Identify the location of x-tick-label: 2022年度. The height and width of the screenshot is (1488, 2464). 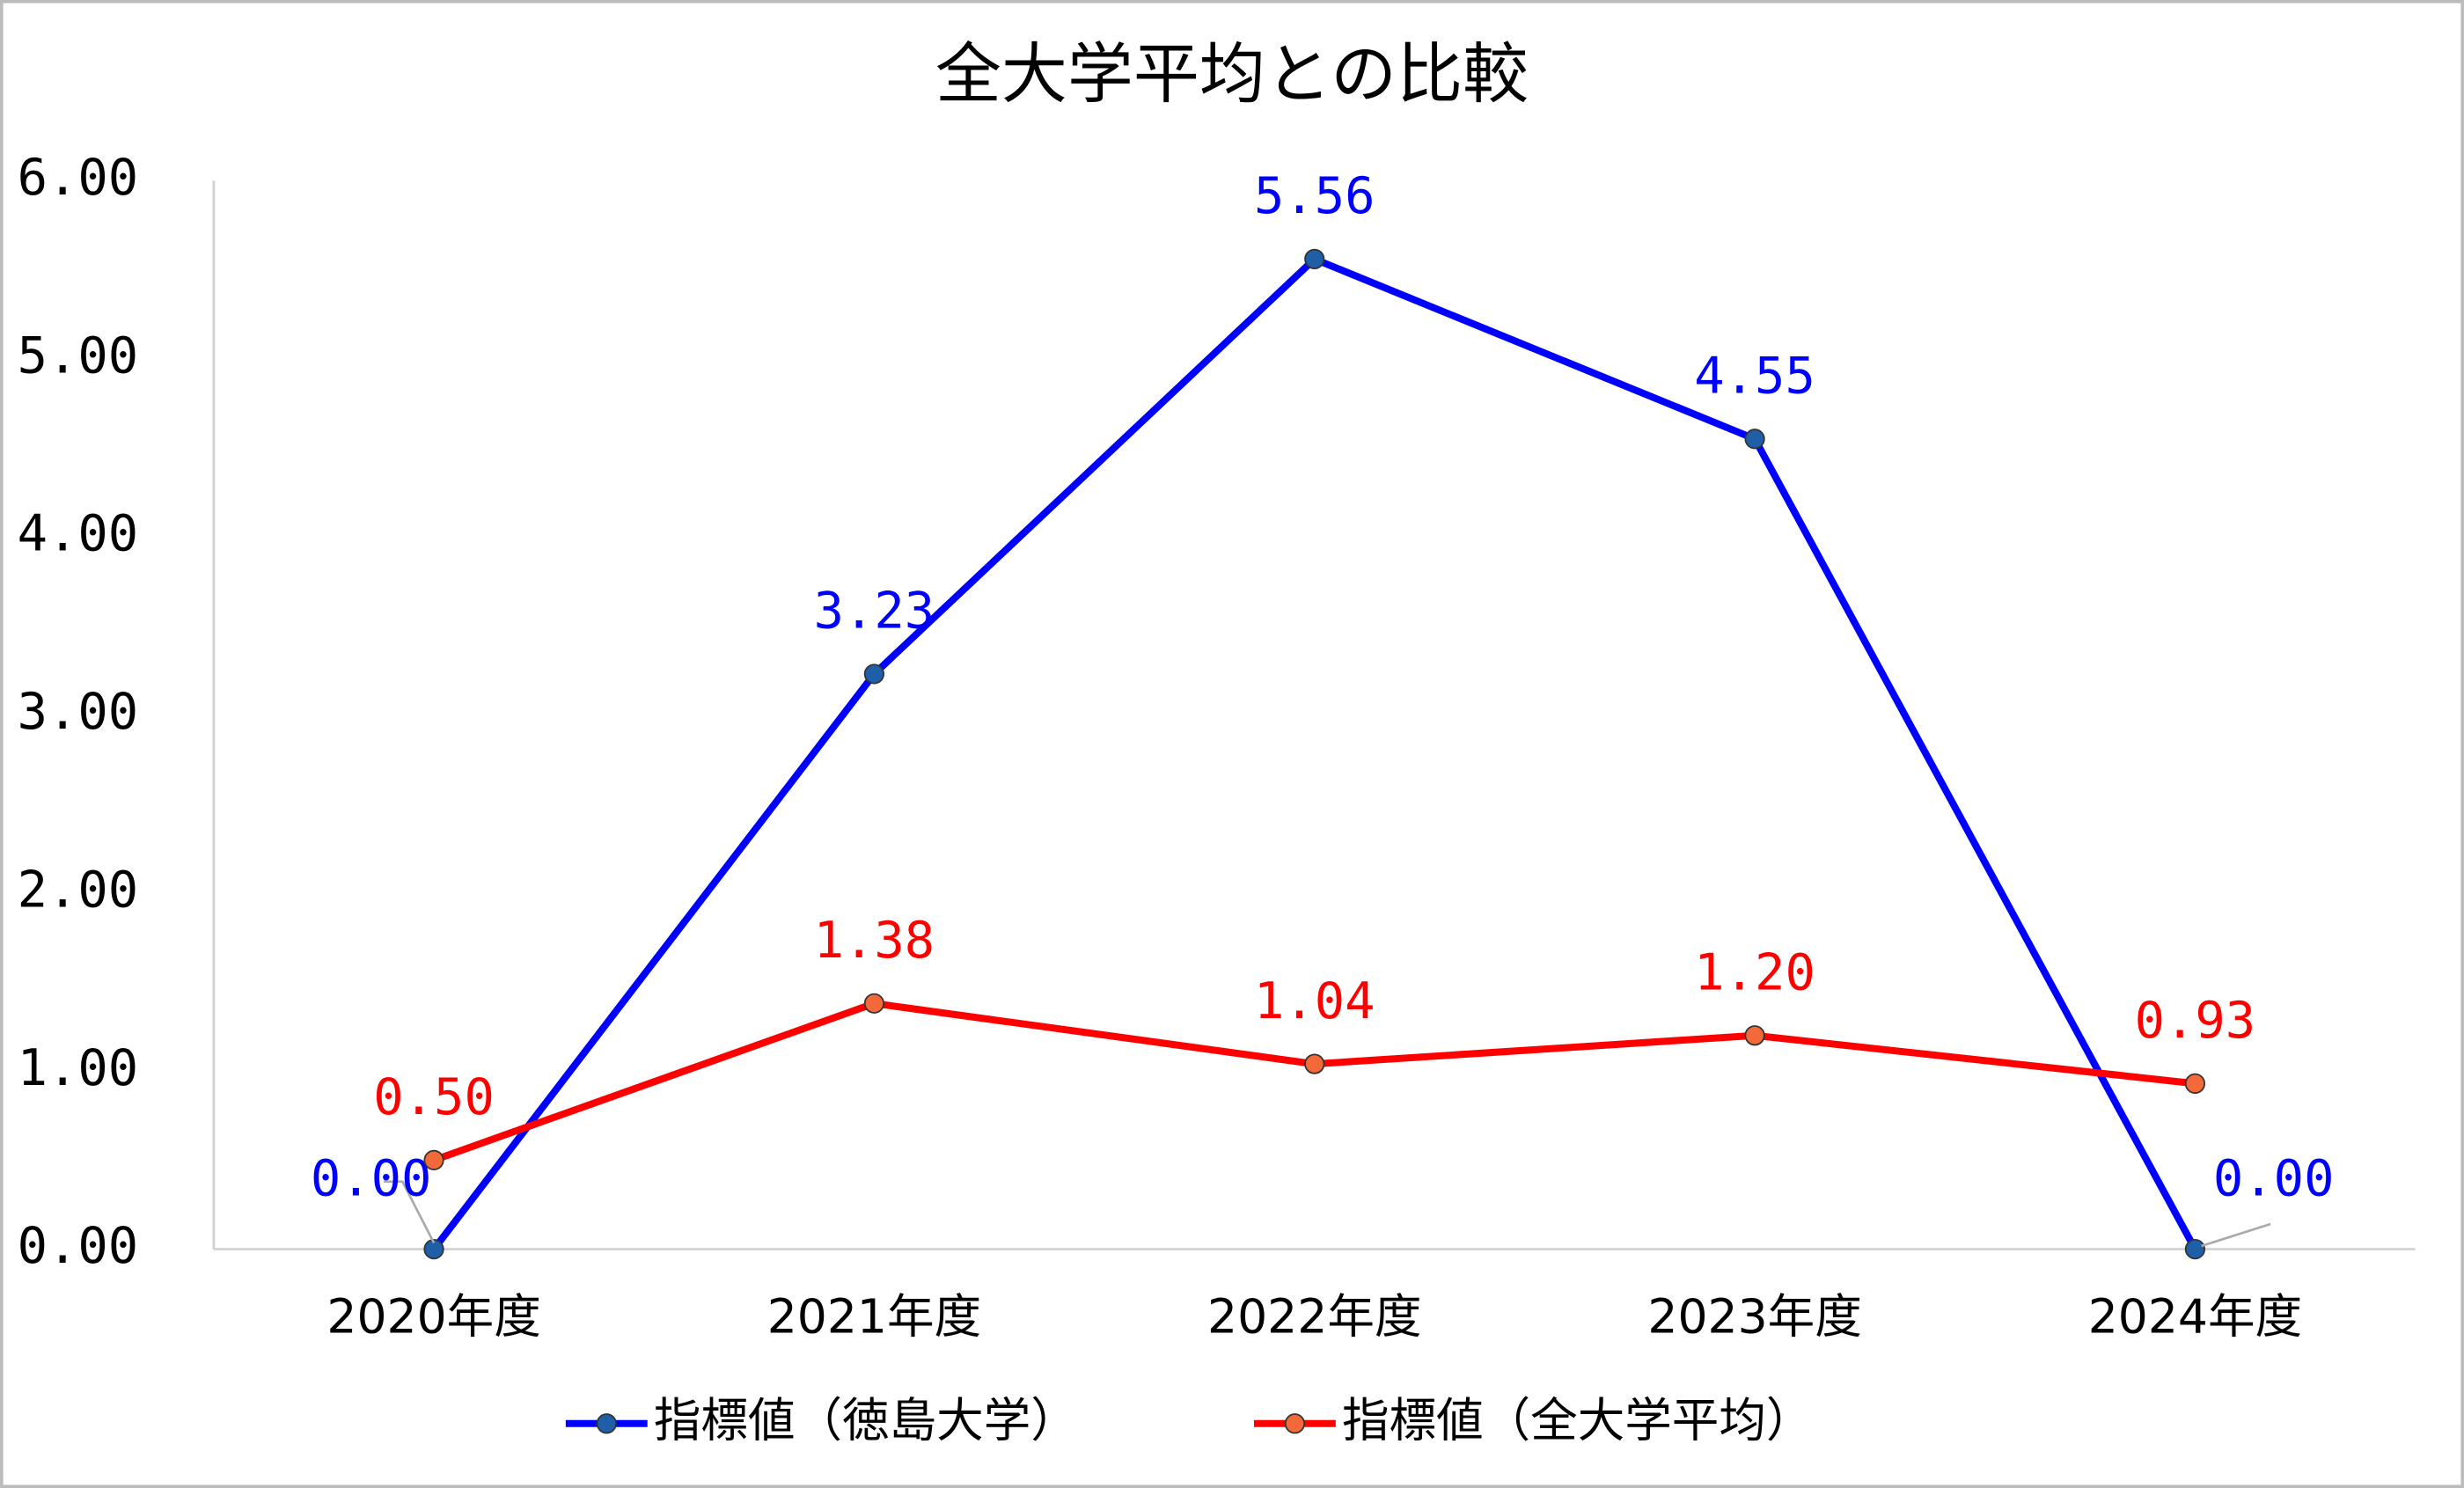
(1314, 1317).